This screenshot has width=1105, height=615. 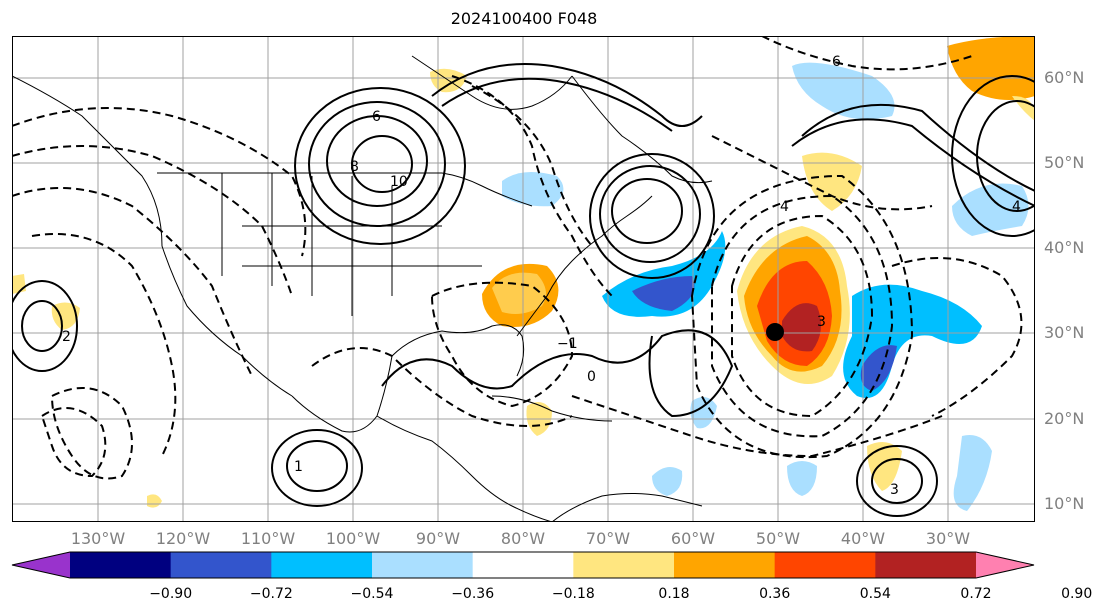 What do you see at coordinates (65, 316) in the screenshot?
I see `shade-yellow-west-pacific` at bounding box center [65, 316].